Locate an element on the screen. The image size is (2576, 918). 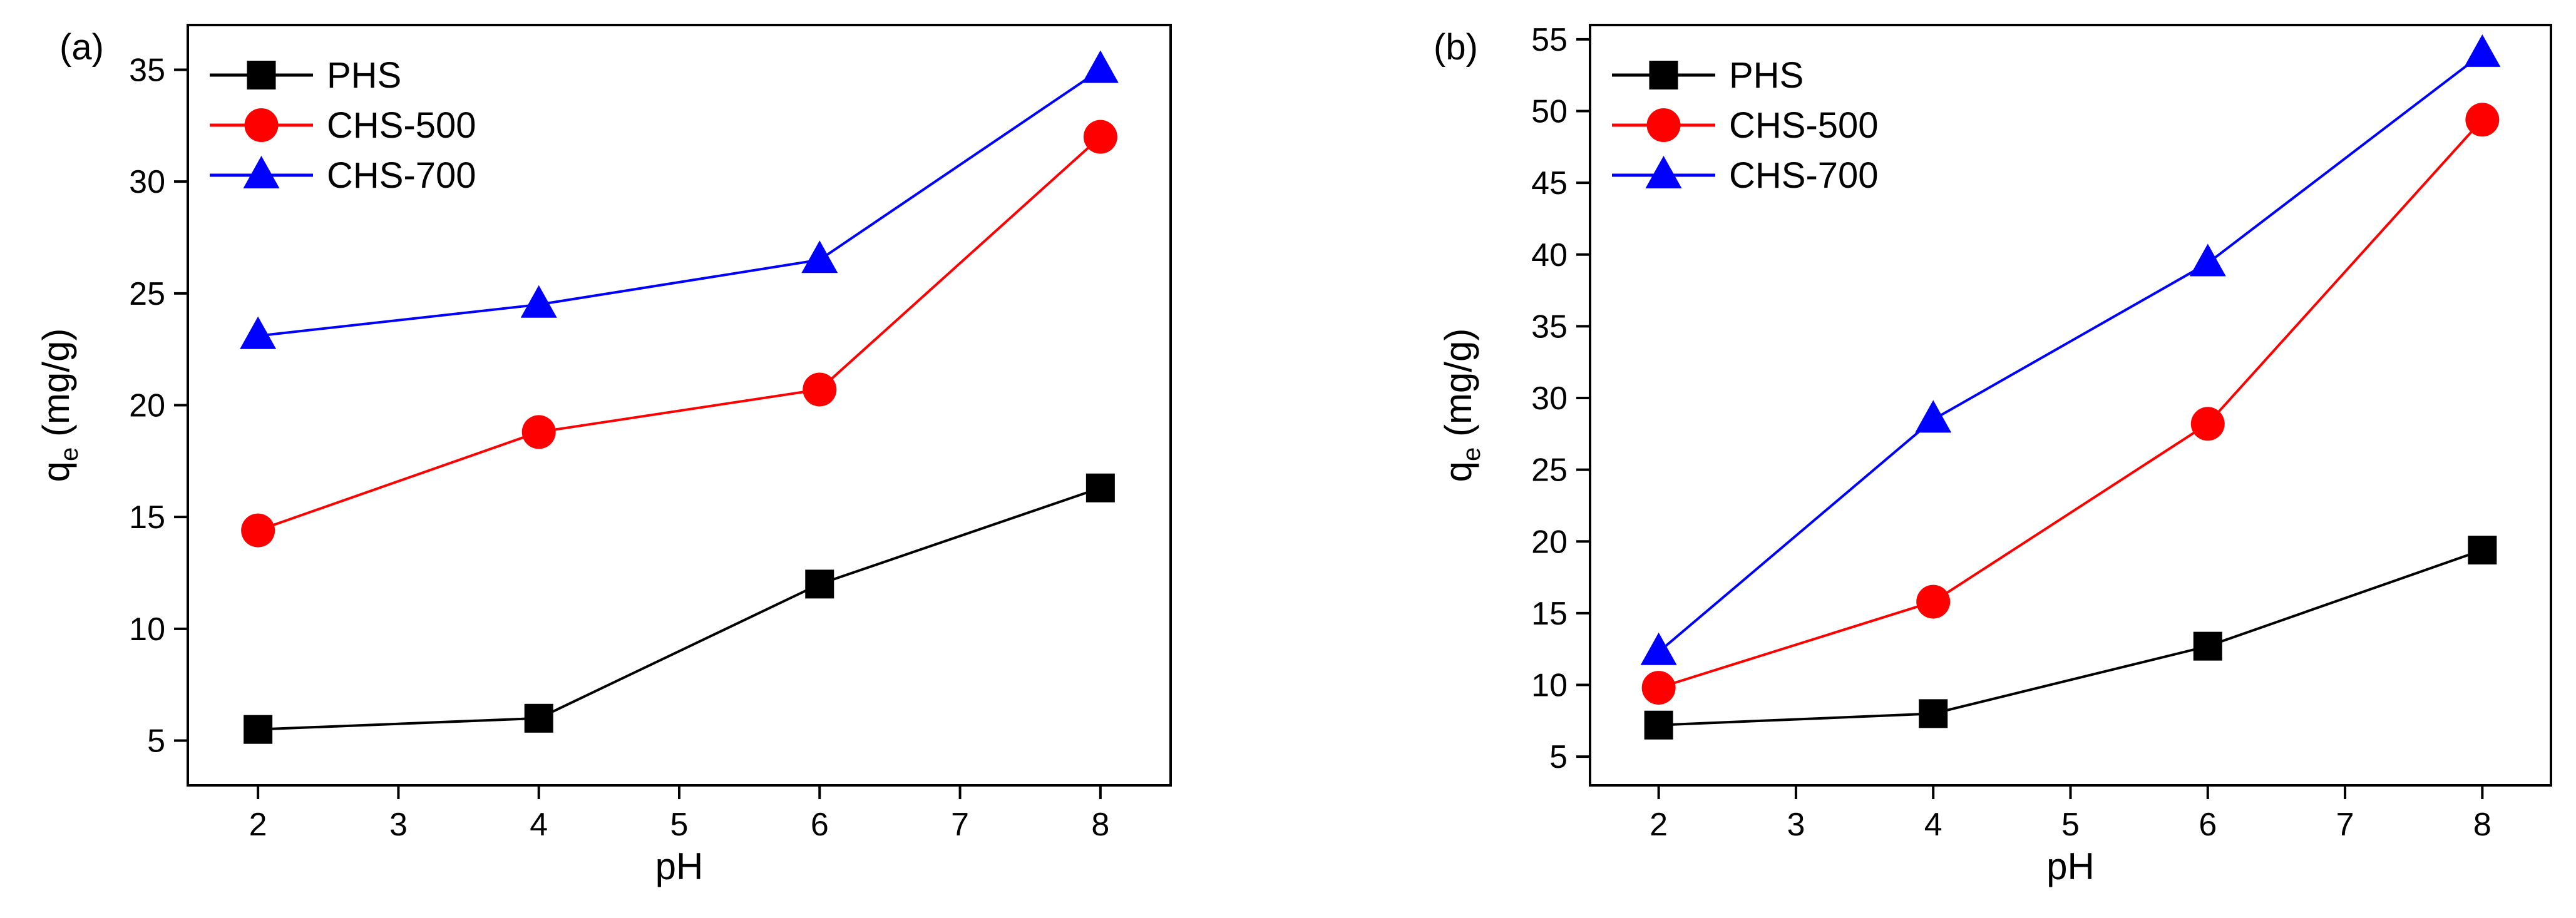
panel-a-ytick-label: 15 is located at coordinates (147, 517).